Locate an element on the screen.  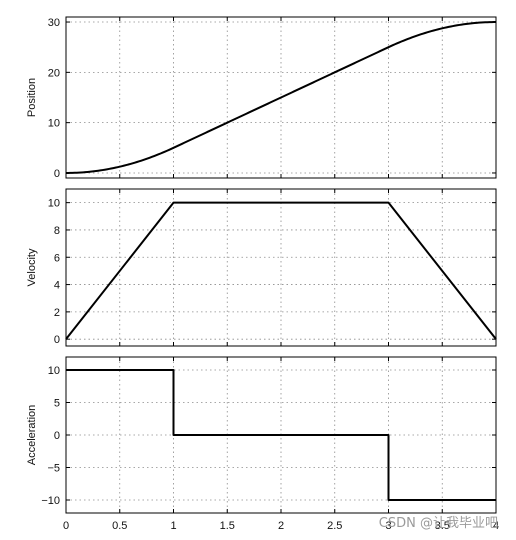
watermark-text: CSDN @让我毕业吧 is located at coordinates (438, 523).